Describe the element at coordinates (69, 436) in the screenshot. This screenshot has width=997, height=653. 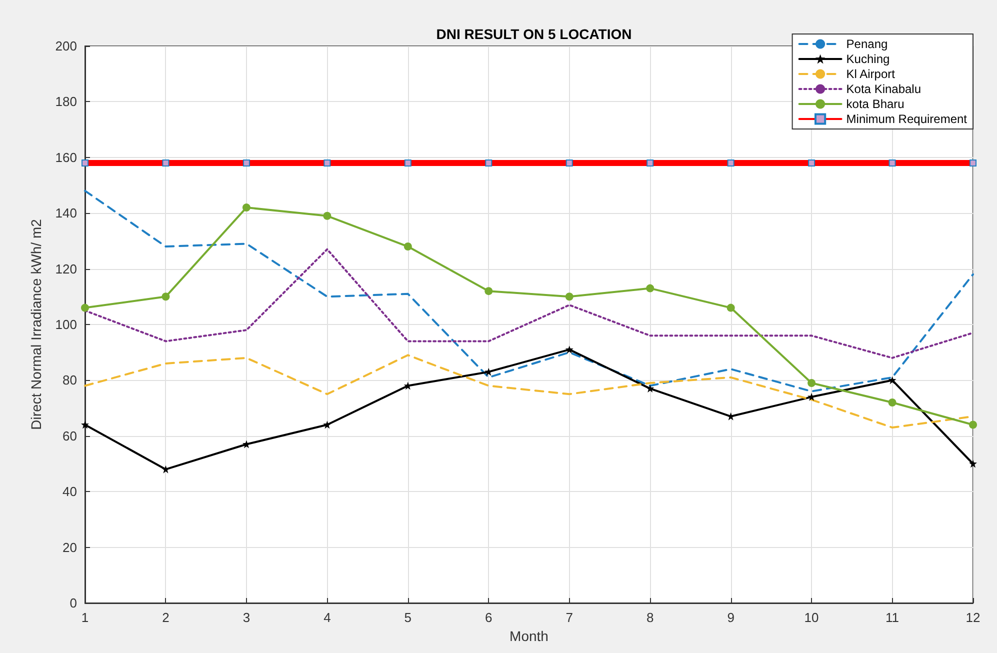
I see `y-tick-label: 60` at that location.